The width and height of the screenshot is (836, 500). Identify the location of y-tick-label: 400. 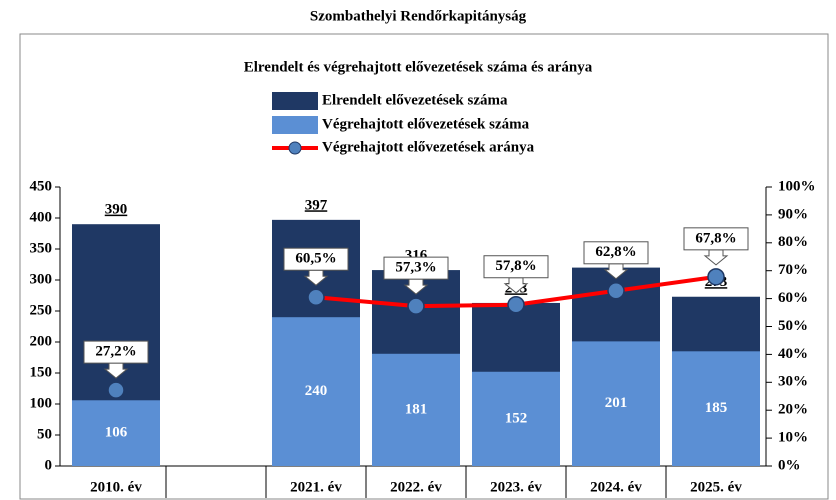
(41, 217).